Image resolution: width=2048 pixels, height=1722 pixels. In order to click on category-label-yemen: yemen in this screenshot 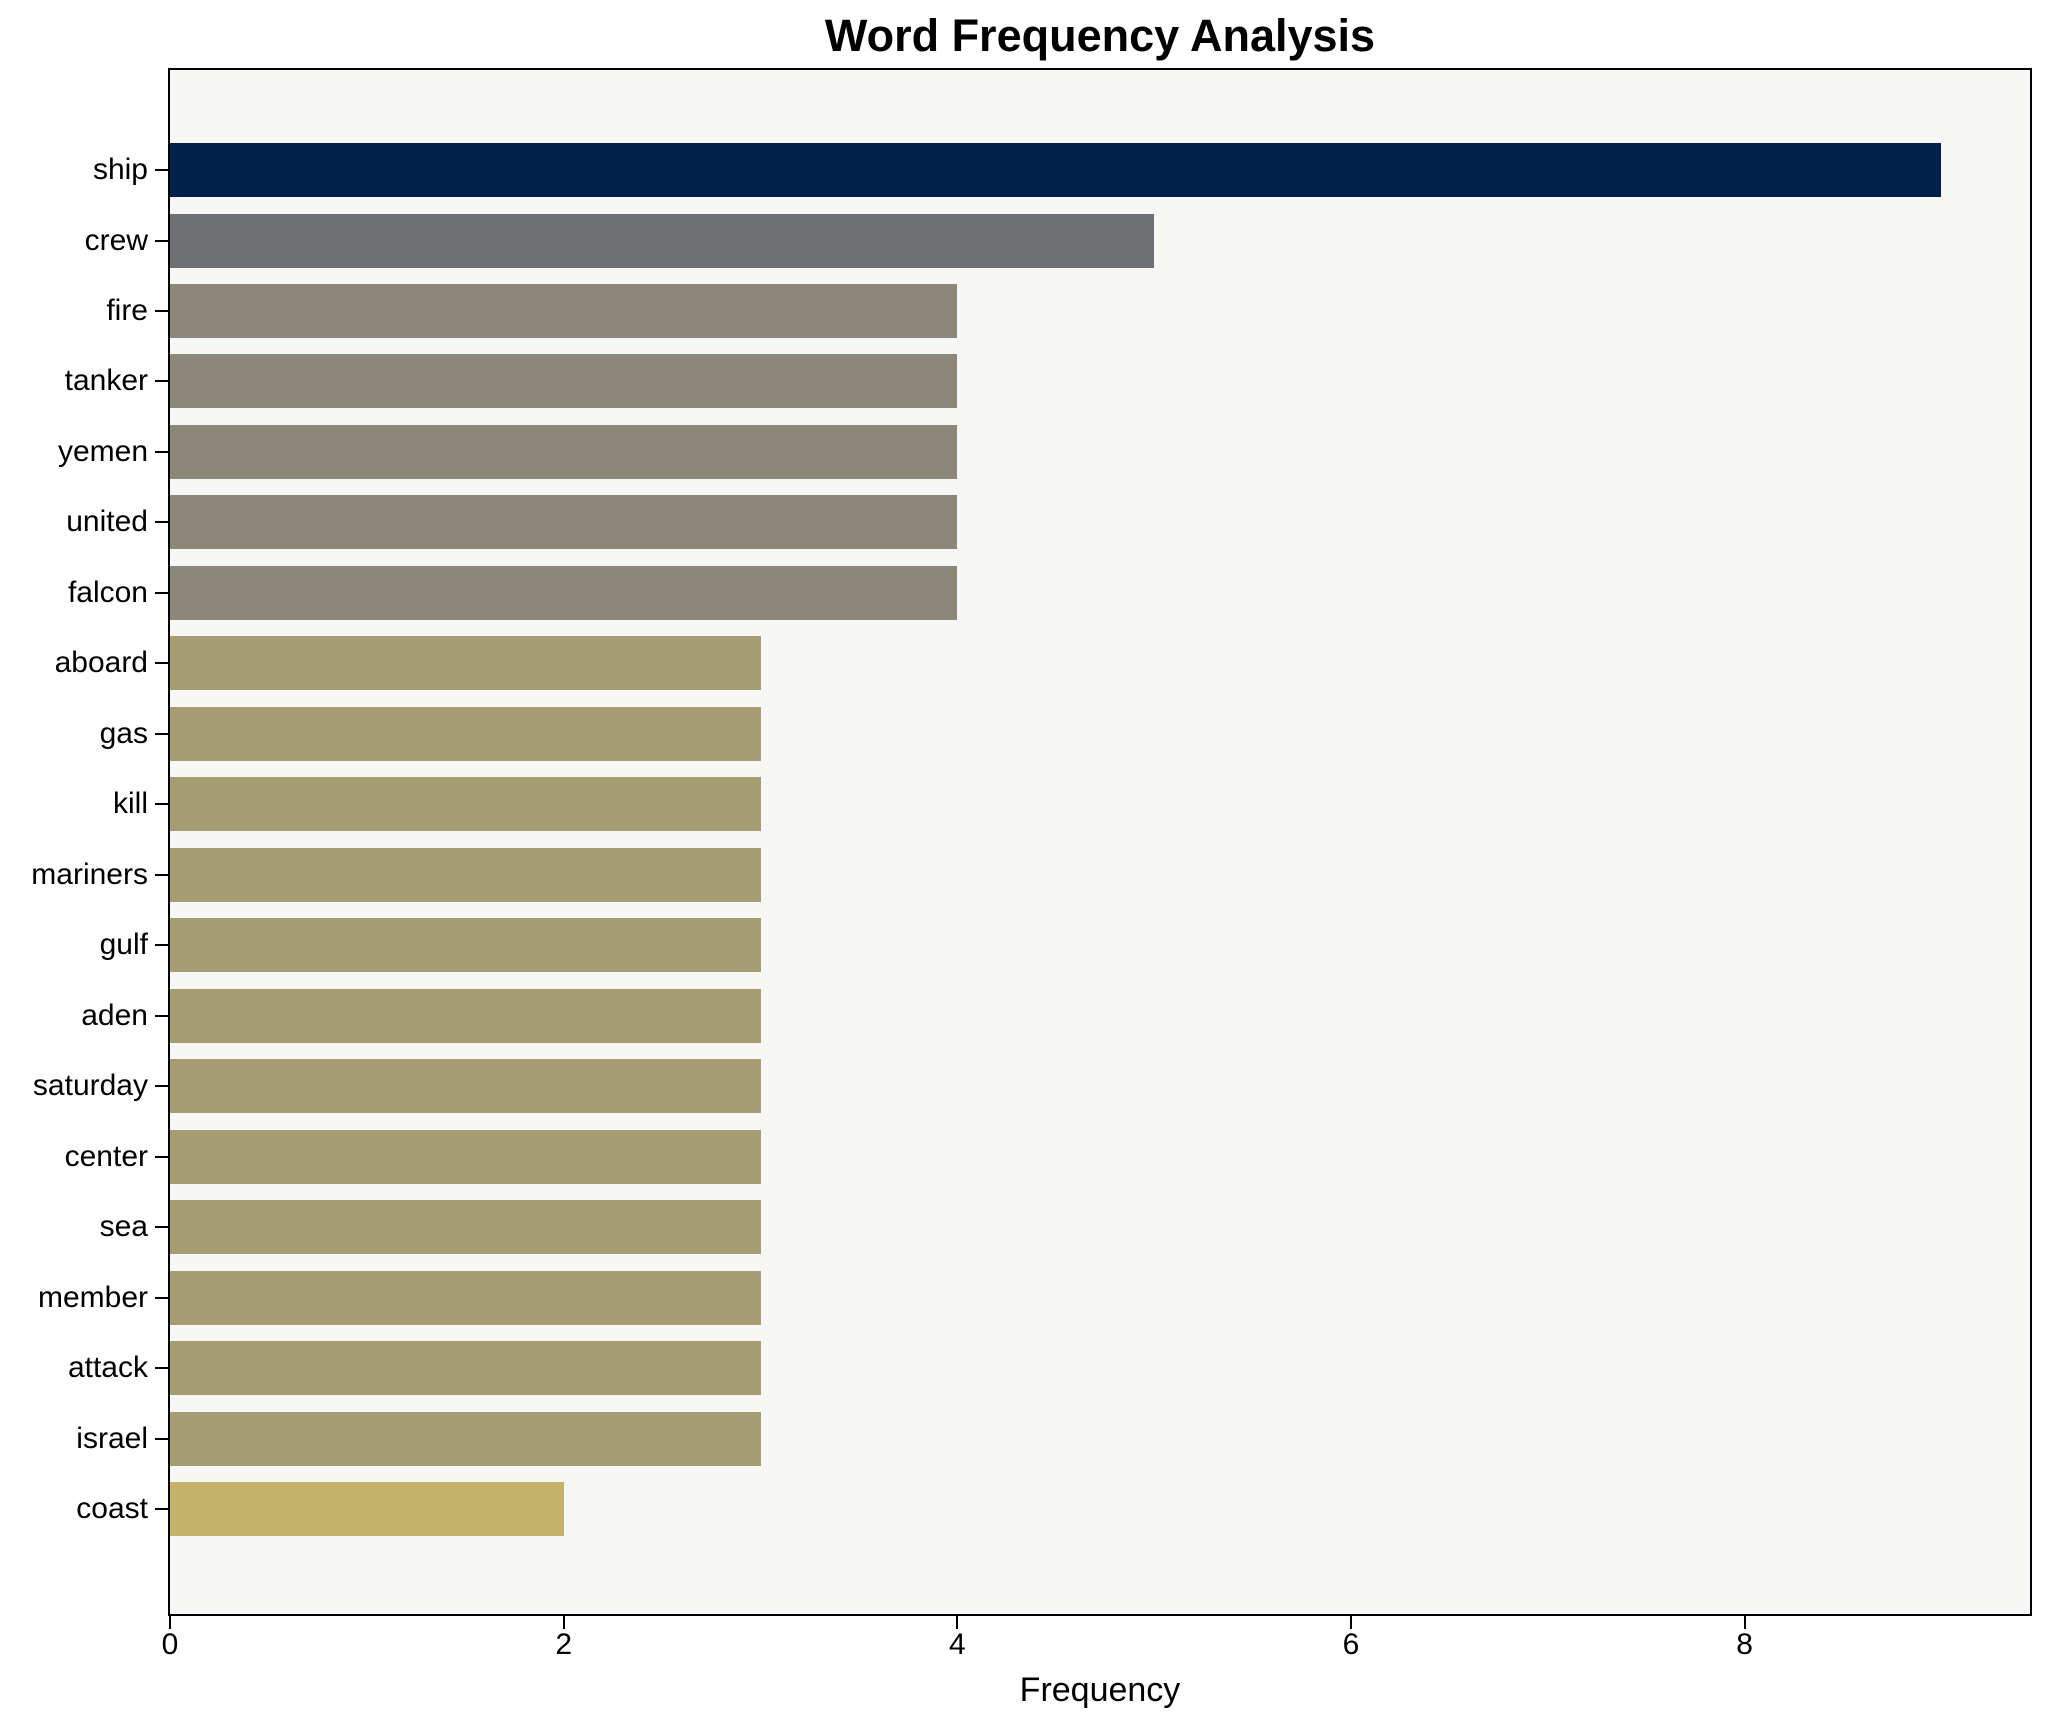, I will do `click(102, 451)`.